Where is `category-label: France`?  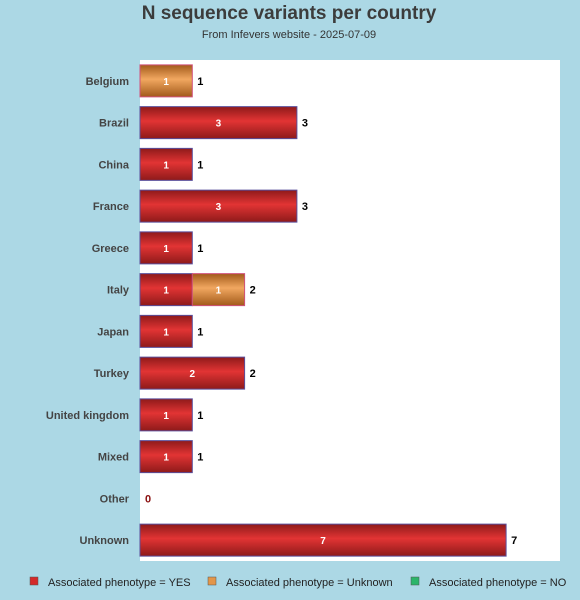 category-label: France is located at coordinates (111, 207).